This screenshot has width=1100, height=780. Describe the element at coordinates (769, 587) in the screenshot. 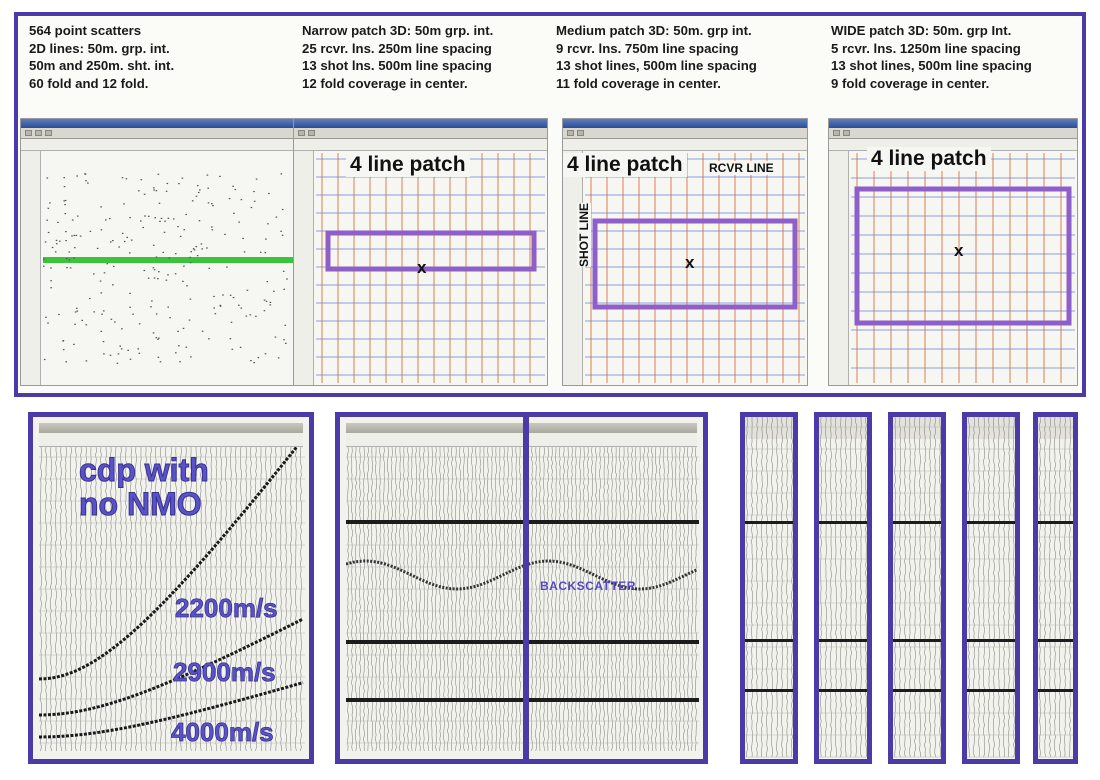

I see `strip-traces` at that location.